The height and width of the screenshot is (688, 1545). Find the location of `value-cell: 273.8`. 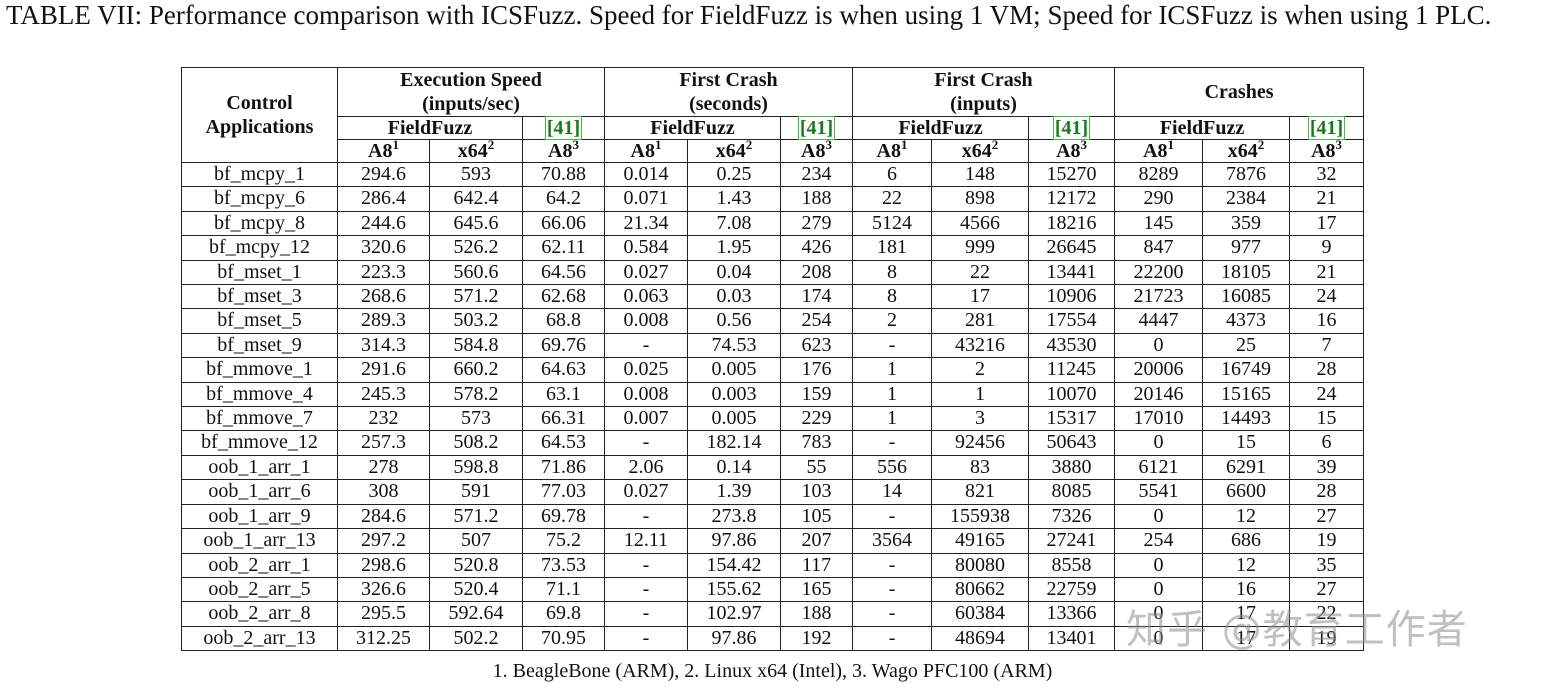

value-cell: 273.8 is located at coordinates (734, 516).